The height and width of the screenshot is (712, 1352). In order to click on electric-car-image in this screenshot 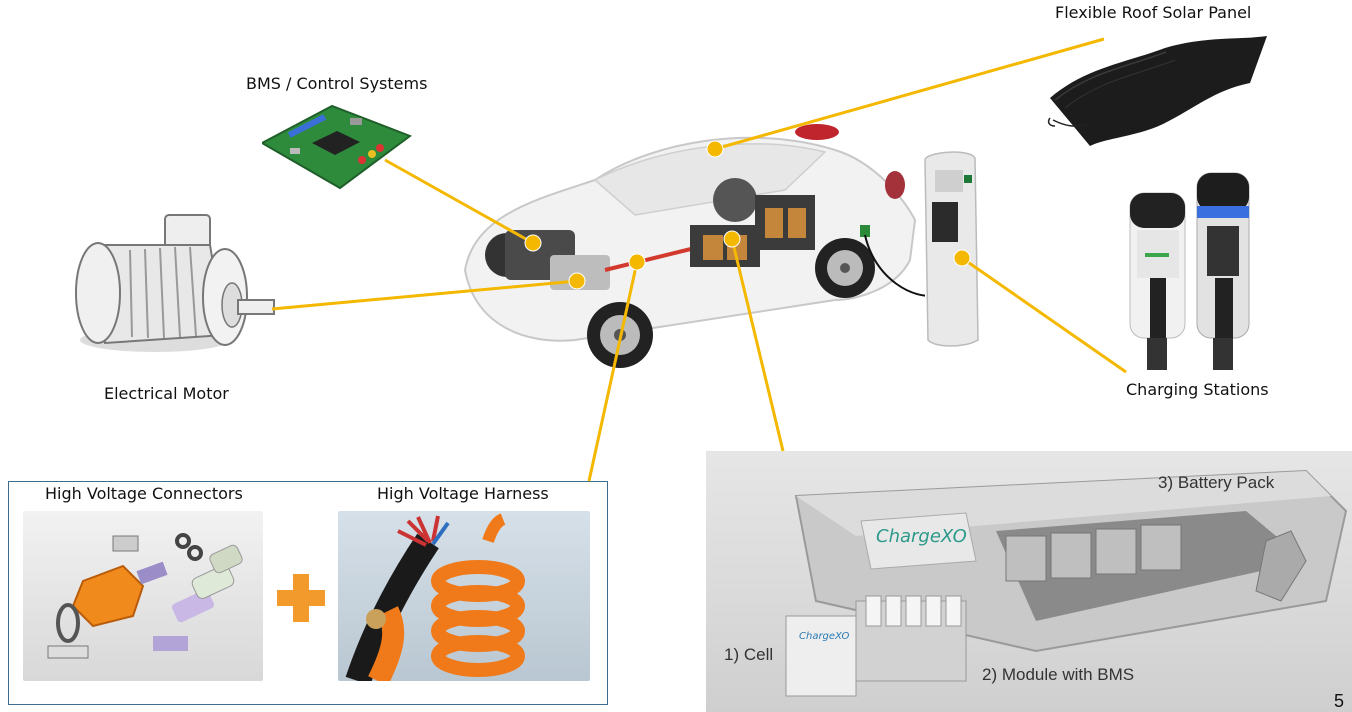, I will do `click(694, 246)`.